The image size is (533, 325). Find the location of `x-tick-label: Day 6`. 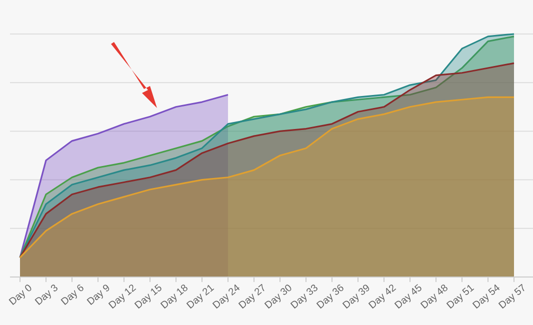

x-tick-label: Day 6 is located at coordinates (73, 295).